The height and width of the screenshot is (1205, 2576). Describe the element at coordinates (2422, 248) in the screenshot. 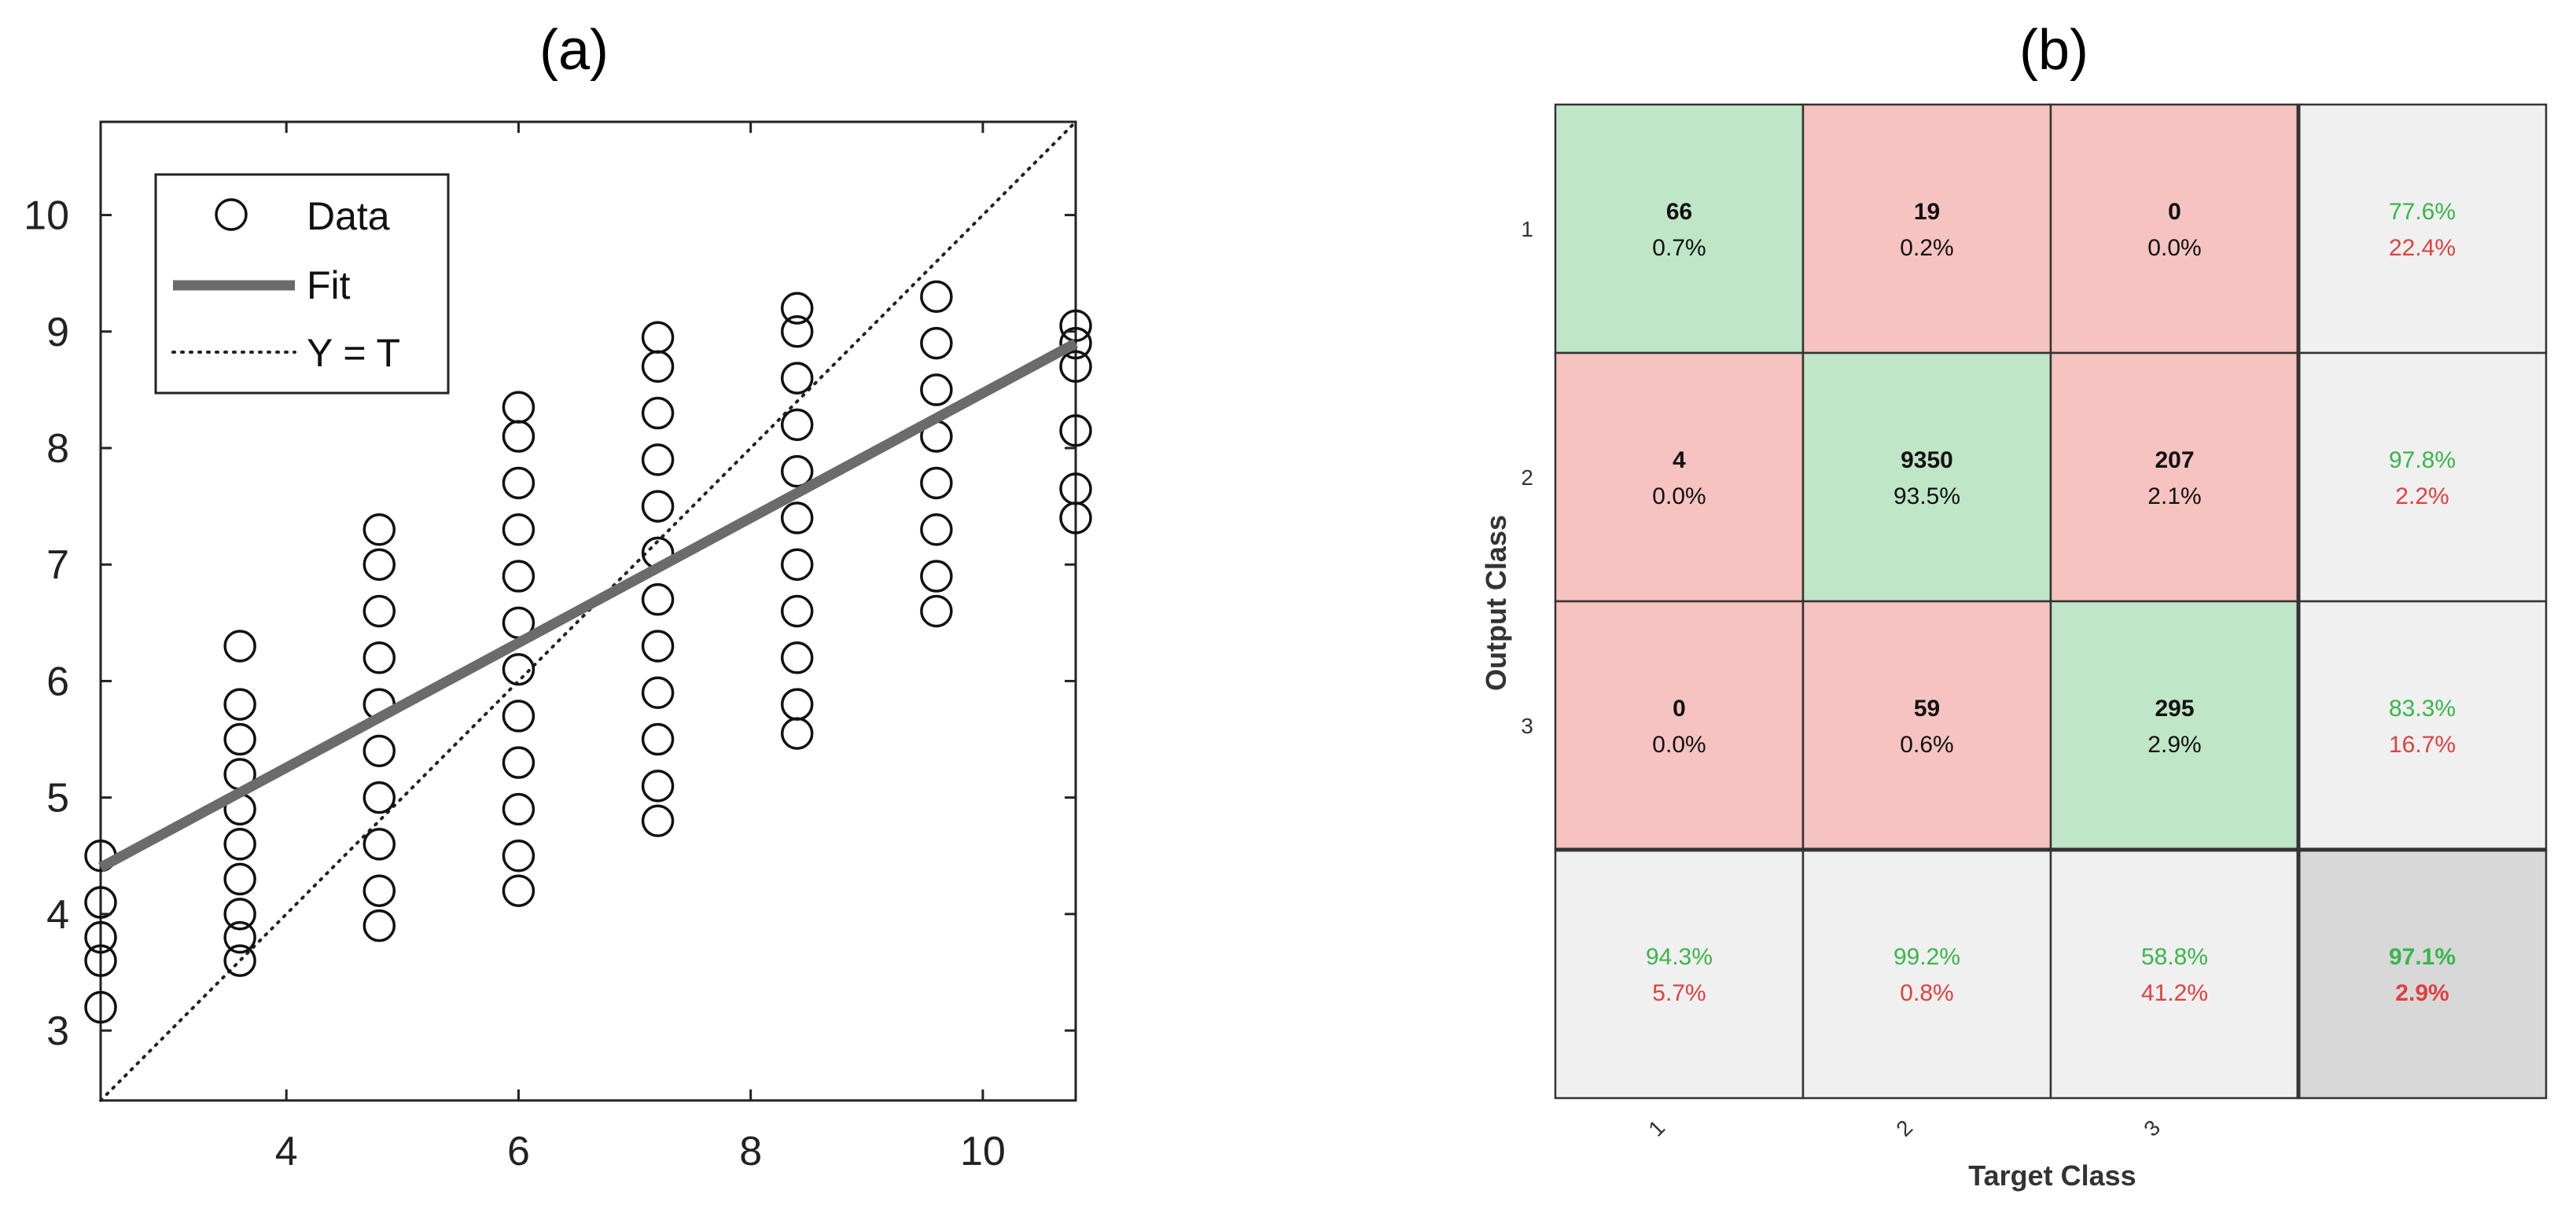

I see `row-error-rate: 22.4%` at that location.